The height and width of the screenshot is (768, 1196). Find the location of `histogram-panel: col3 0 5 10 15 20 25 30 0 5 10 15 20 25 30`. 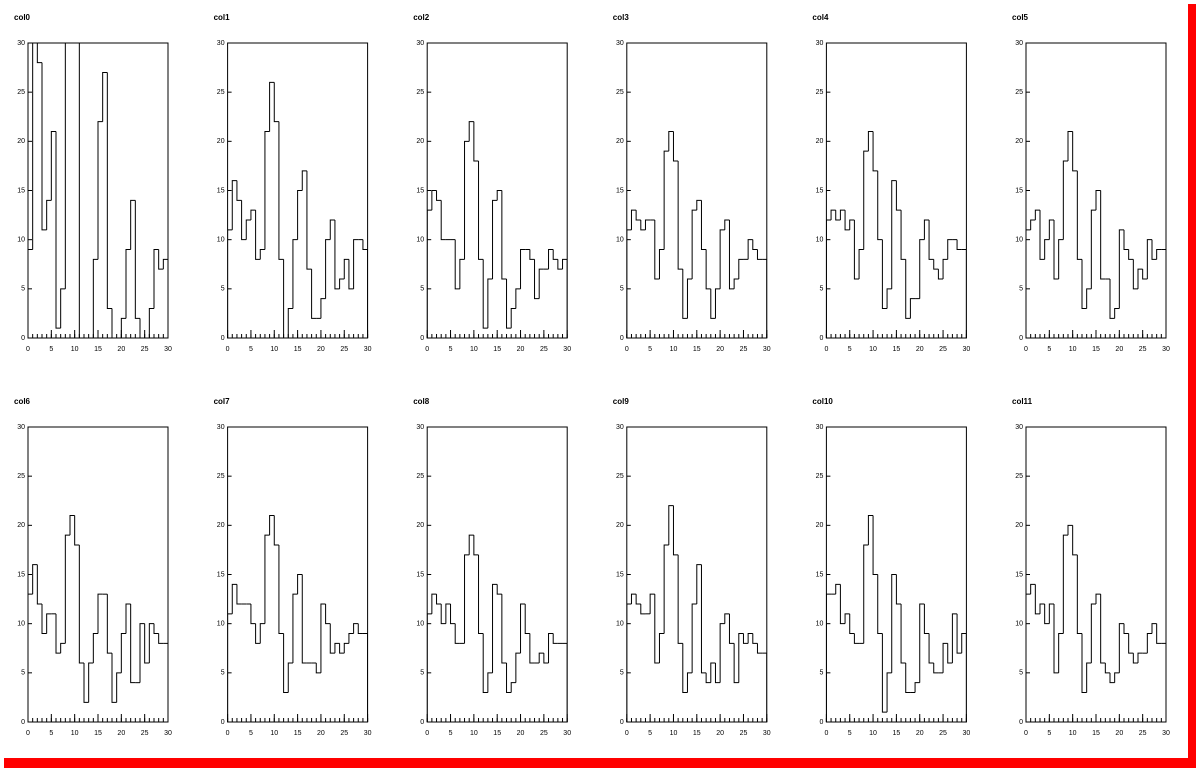

histogram-panel: col3 0 5 10 15 20 25 30 0 5 10 15 20 25 30 is located at coordinates (692, 183).